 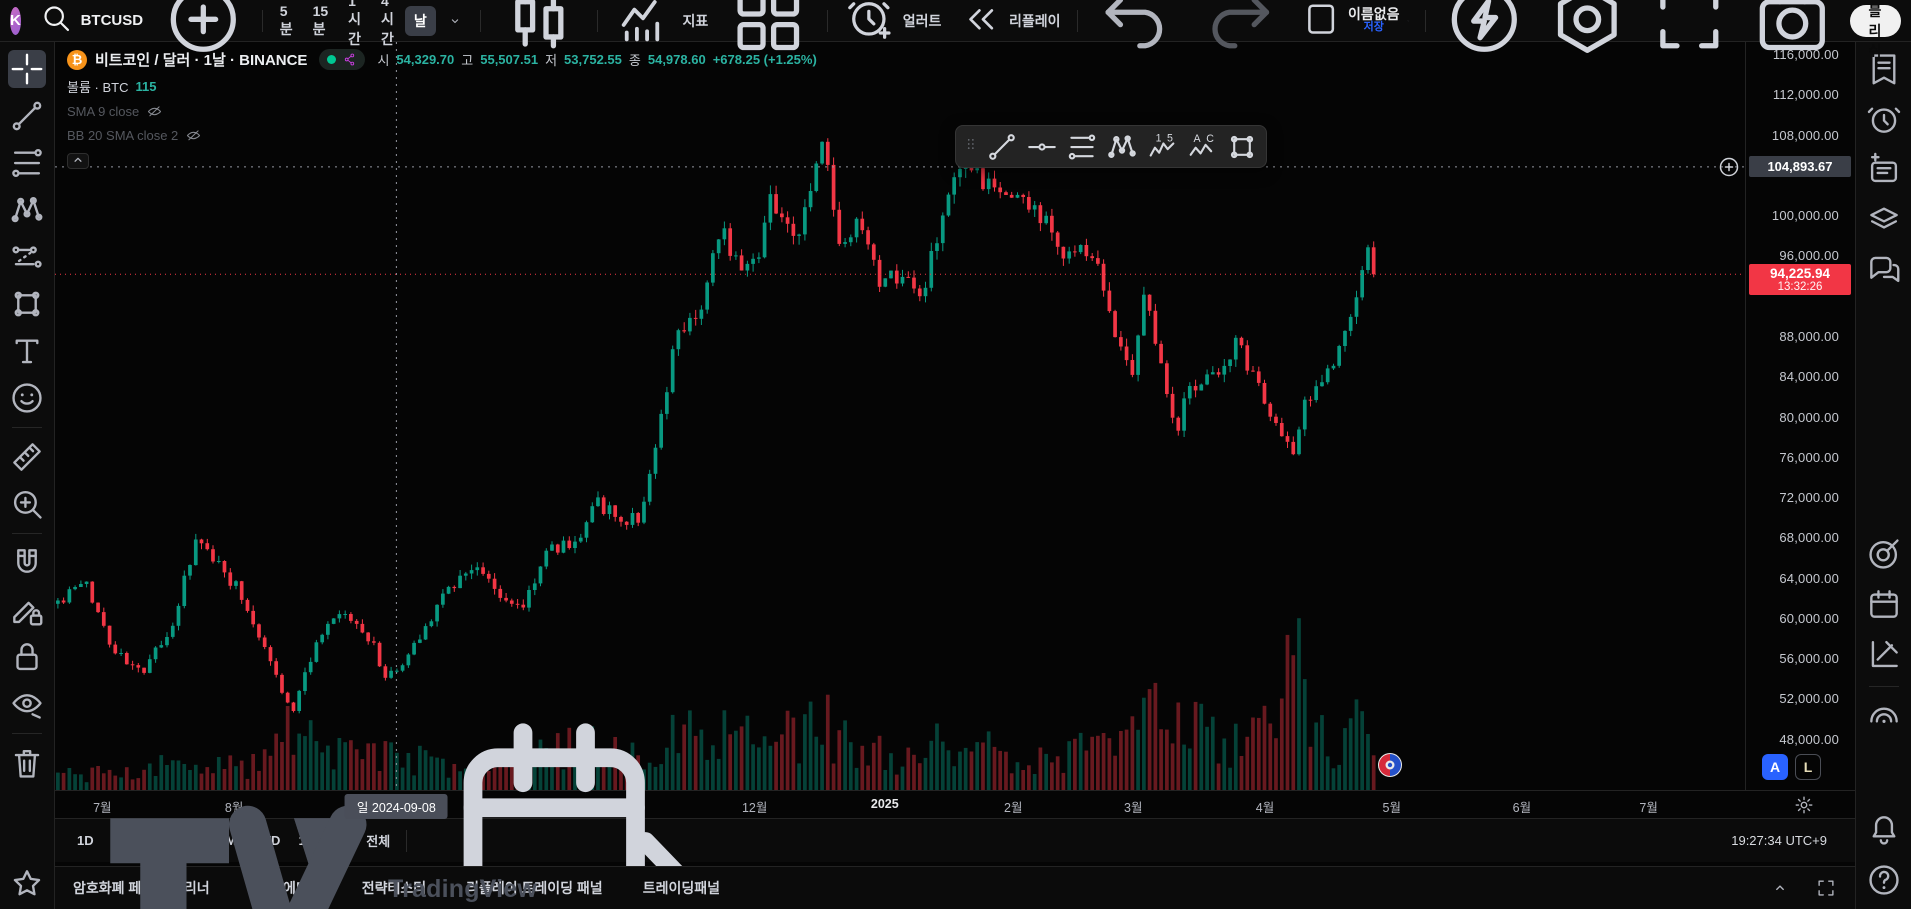 What do you see at coordinates (387, 23) in the screenshot?
I see `timeframe-4시간: 4시간` at bounding box center [387, 23].